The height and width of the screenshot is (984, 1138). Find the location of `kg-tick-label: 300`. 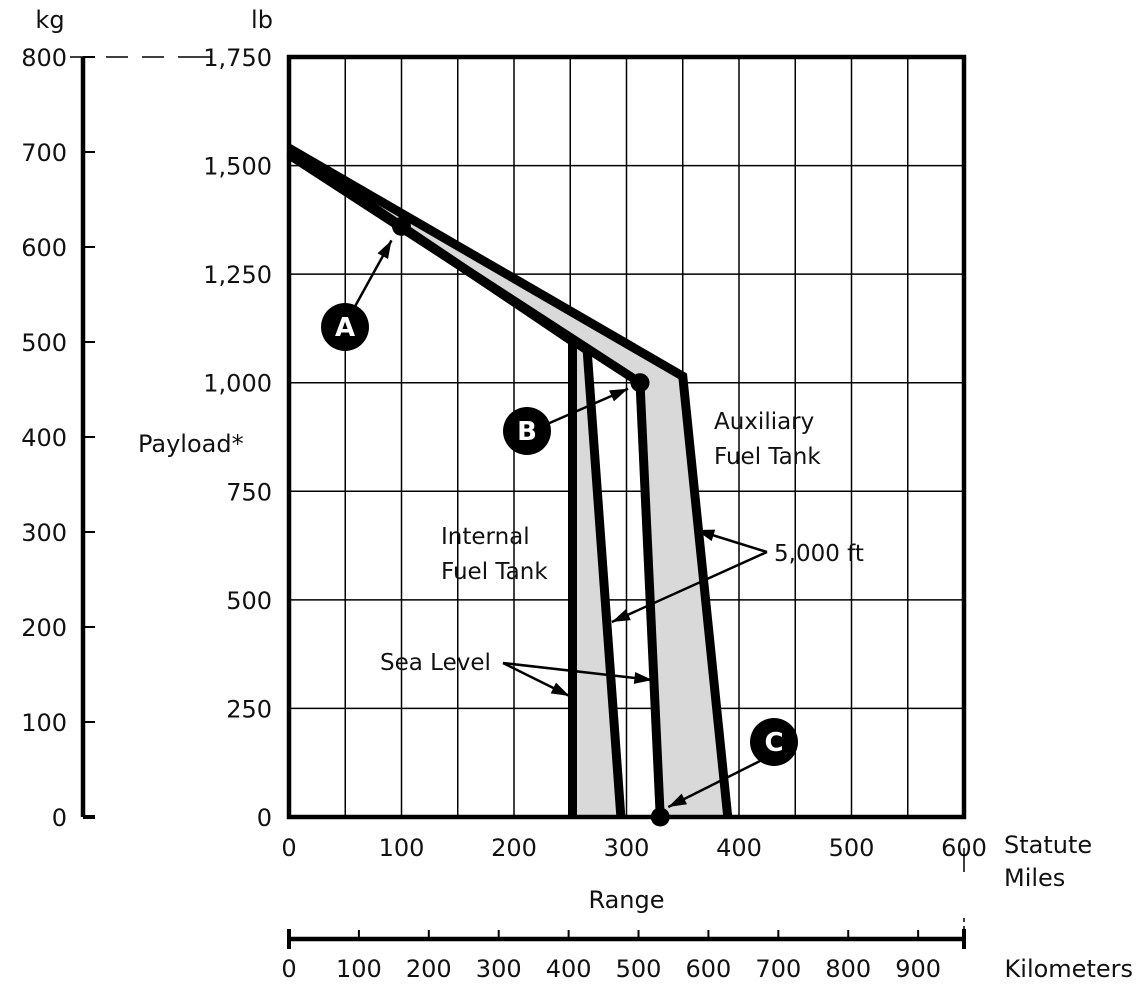

kg-tick-label: 300 is located at coordinates (44, 533).